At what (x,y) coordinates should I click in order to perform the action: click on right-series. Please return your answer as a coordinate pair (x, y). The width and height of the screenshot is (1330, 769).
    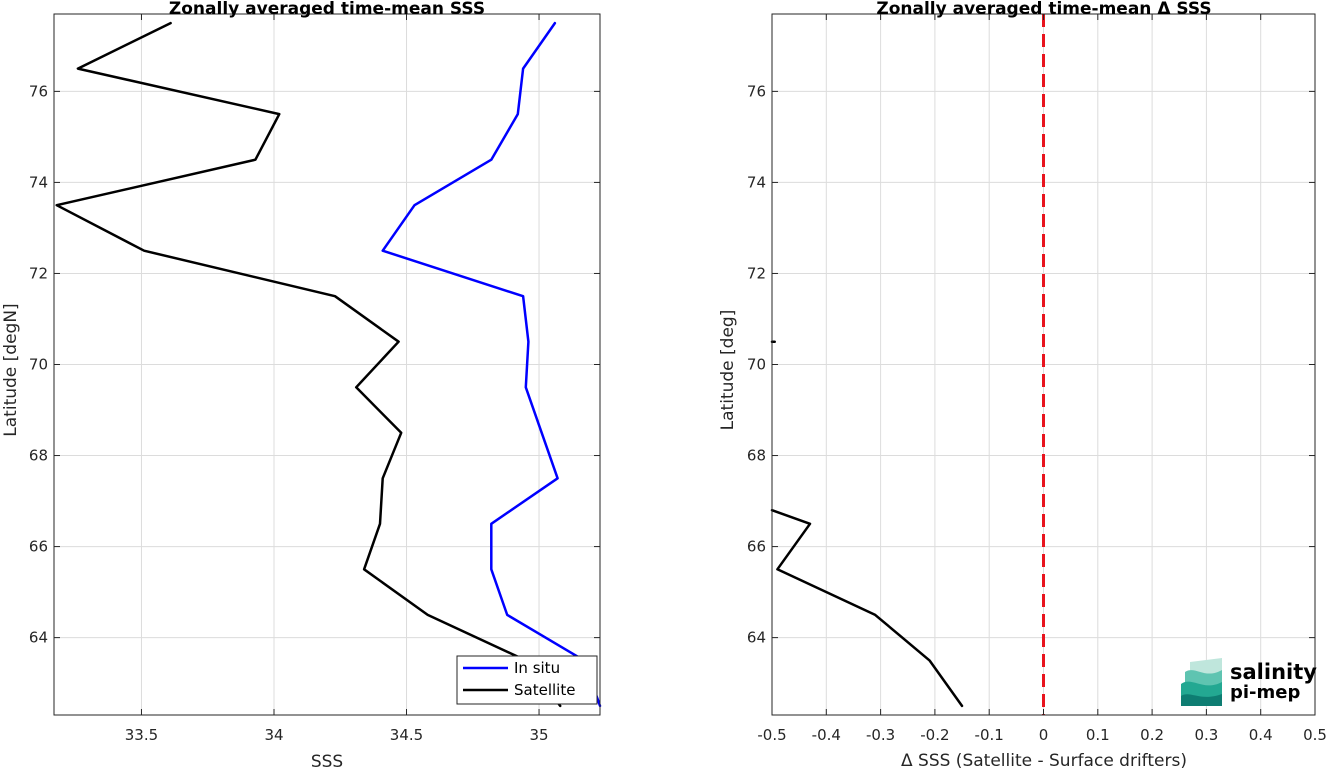
    Looking at the image, I should click on (867, 524).